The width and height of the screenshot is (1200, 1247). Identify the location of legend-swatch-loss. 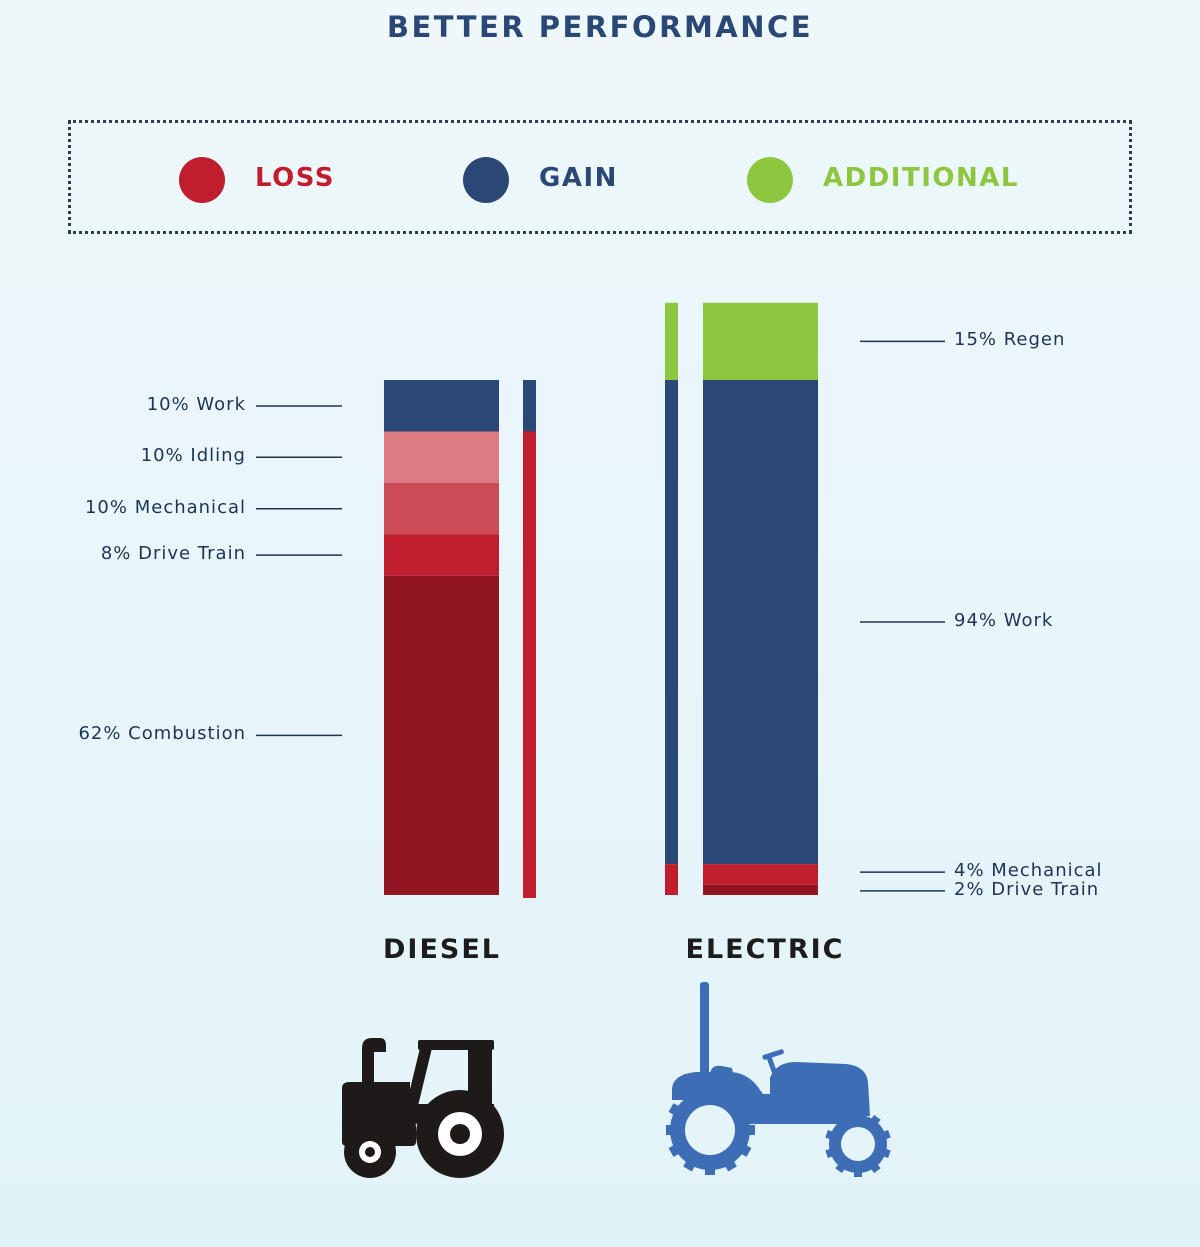
(202, 180).